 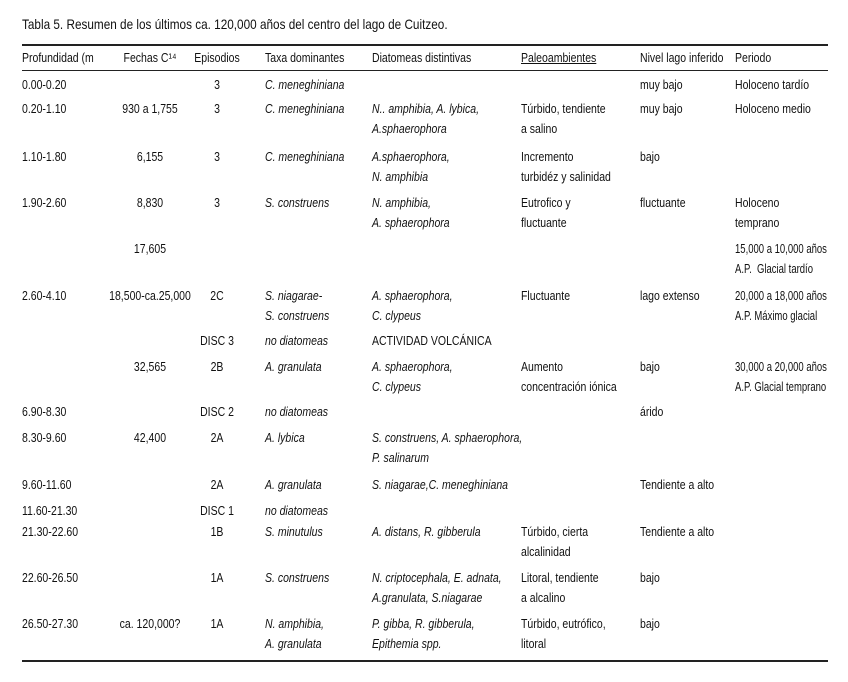 I want to click on table-cell: A. lybica, so click(x=285, y=438).